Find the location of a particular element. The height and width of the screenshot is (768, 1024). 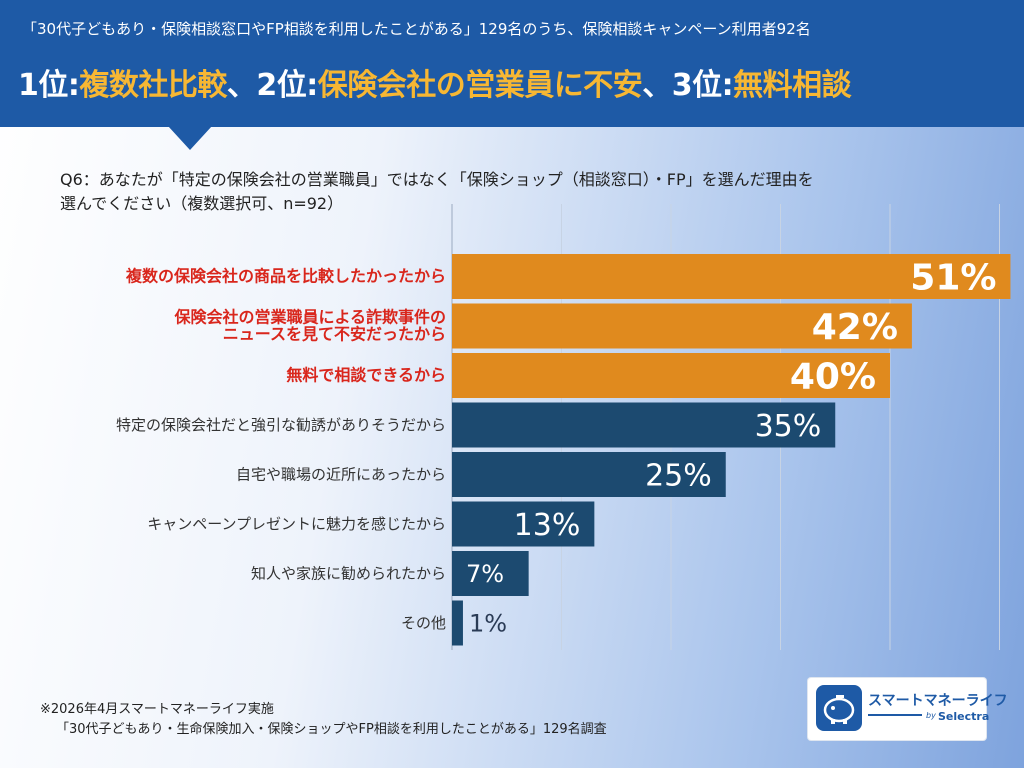

header-arrow is located at coordinates (190, 138).